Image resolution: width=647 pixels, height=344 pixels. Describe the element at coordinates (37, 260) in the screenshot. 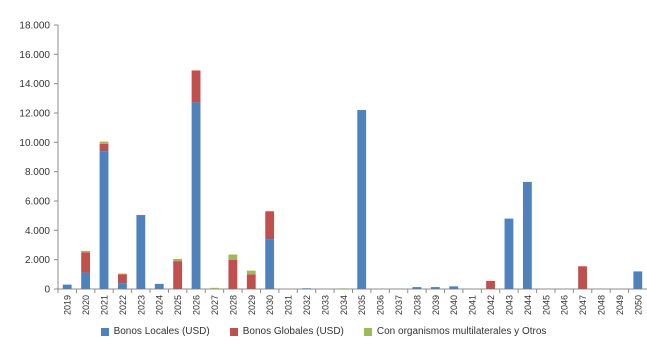

I see `y-tick-label: 2.000` at that location.